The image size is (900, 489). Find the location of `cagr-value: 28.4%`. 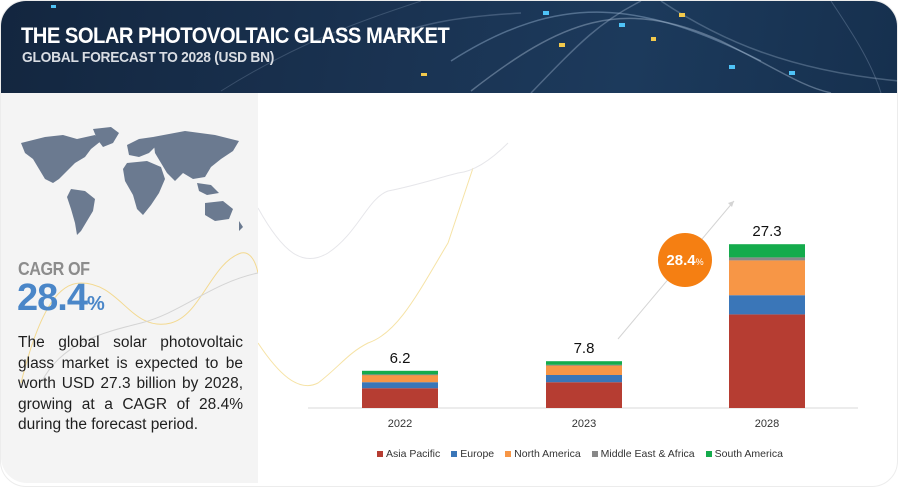

cagr-value: 28.4% is located at coordinates (61, 298).